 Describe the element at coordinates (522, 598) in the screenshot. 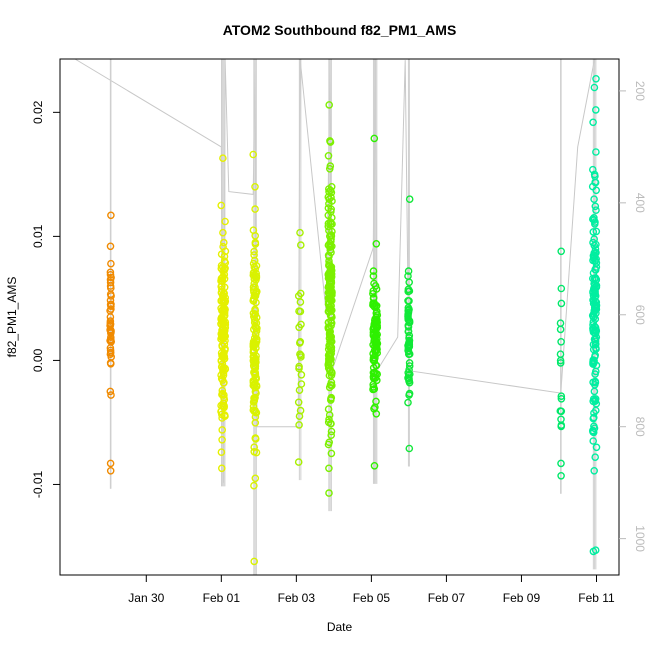

I see `x-tick-label: Feb 09` at that location.